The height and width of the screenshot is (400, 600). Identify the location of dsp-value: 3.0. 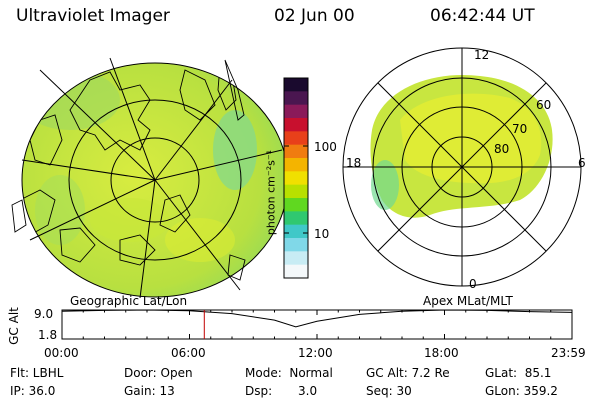
(308, 391).